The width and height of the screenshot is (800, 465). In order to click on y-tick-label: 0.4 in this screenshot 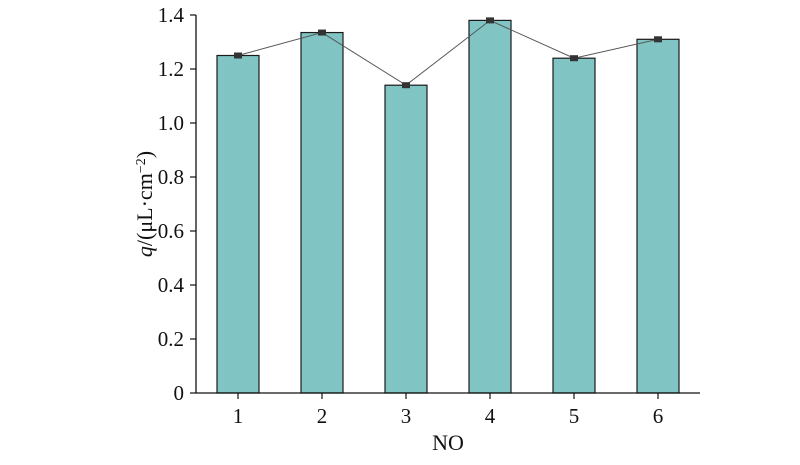, I will do `click(171, 285)`.